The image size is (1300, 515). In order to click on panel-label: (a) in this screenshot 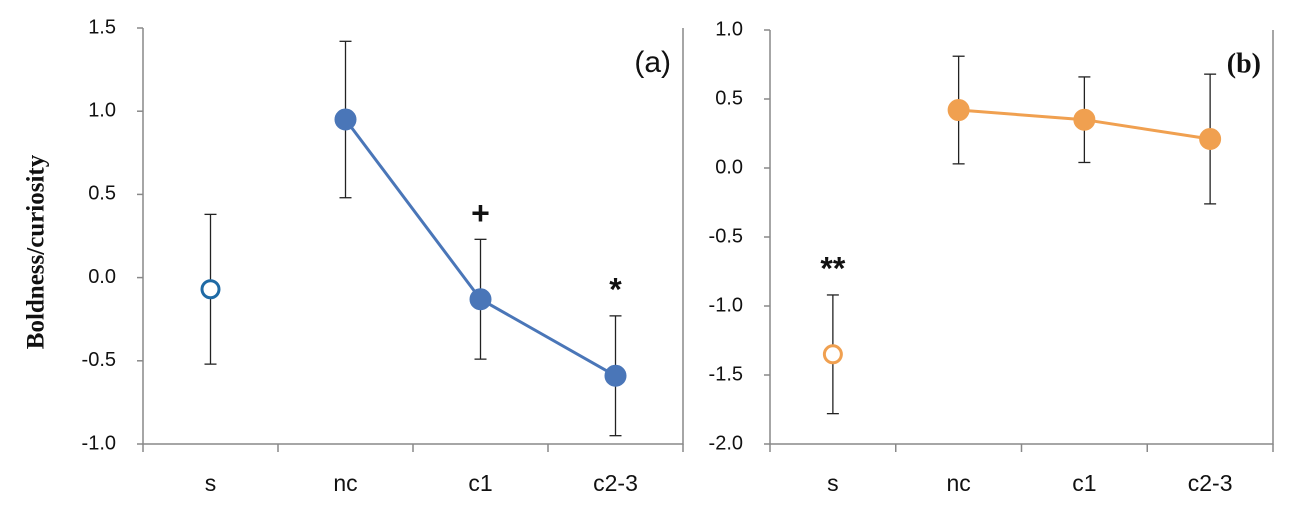, I will do `click(652, 62)`.